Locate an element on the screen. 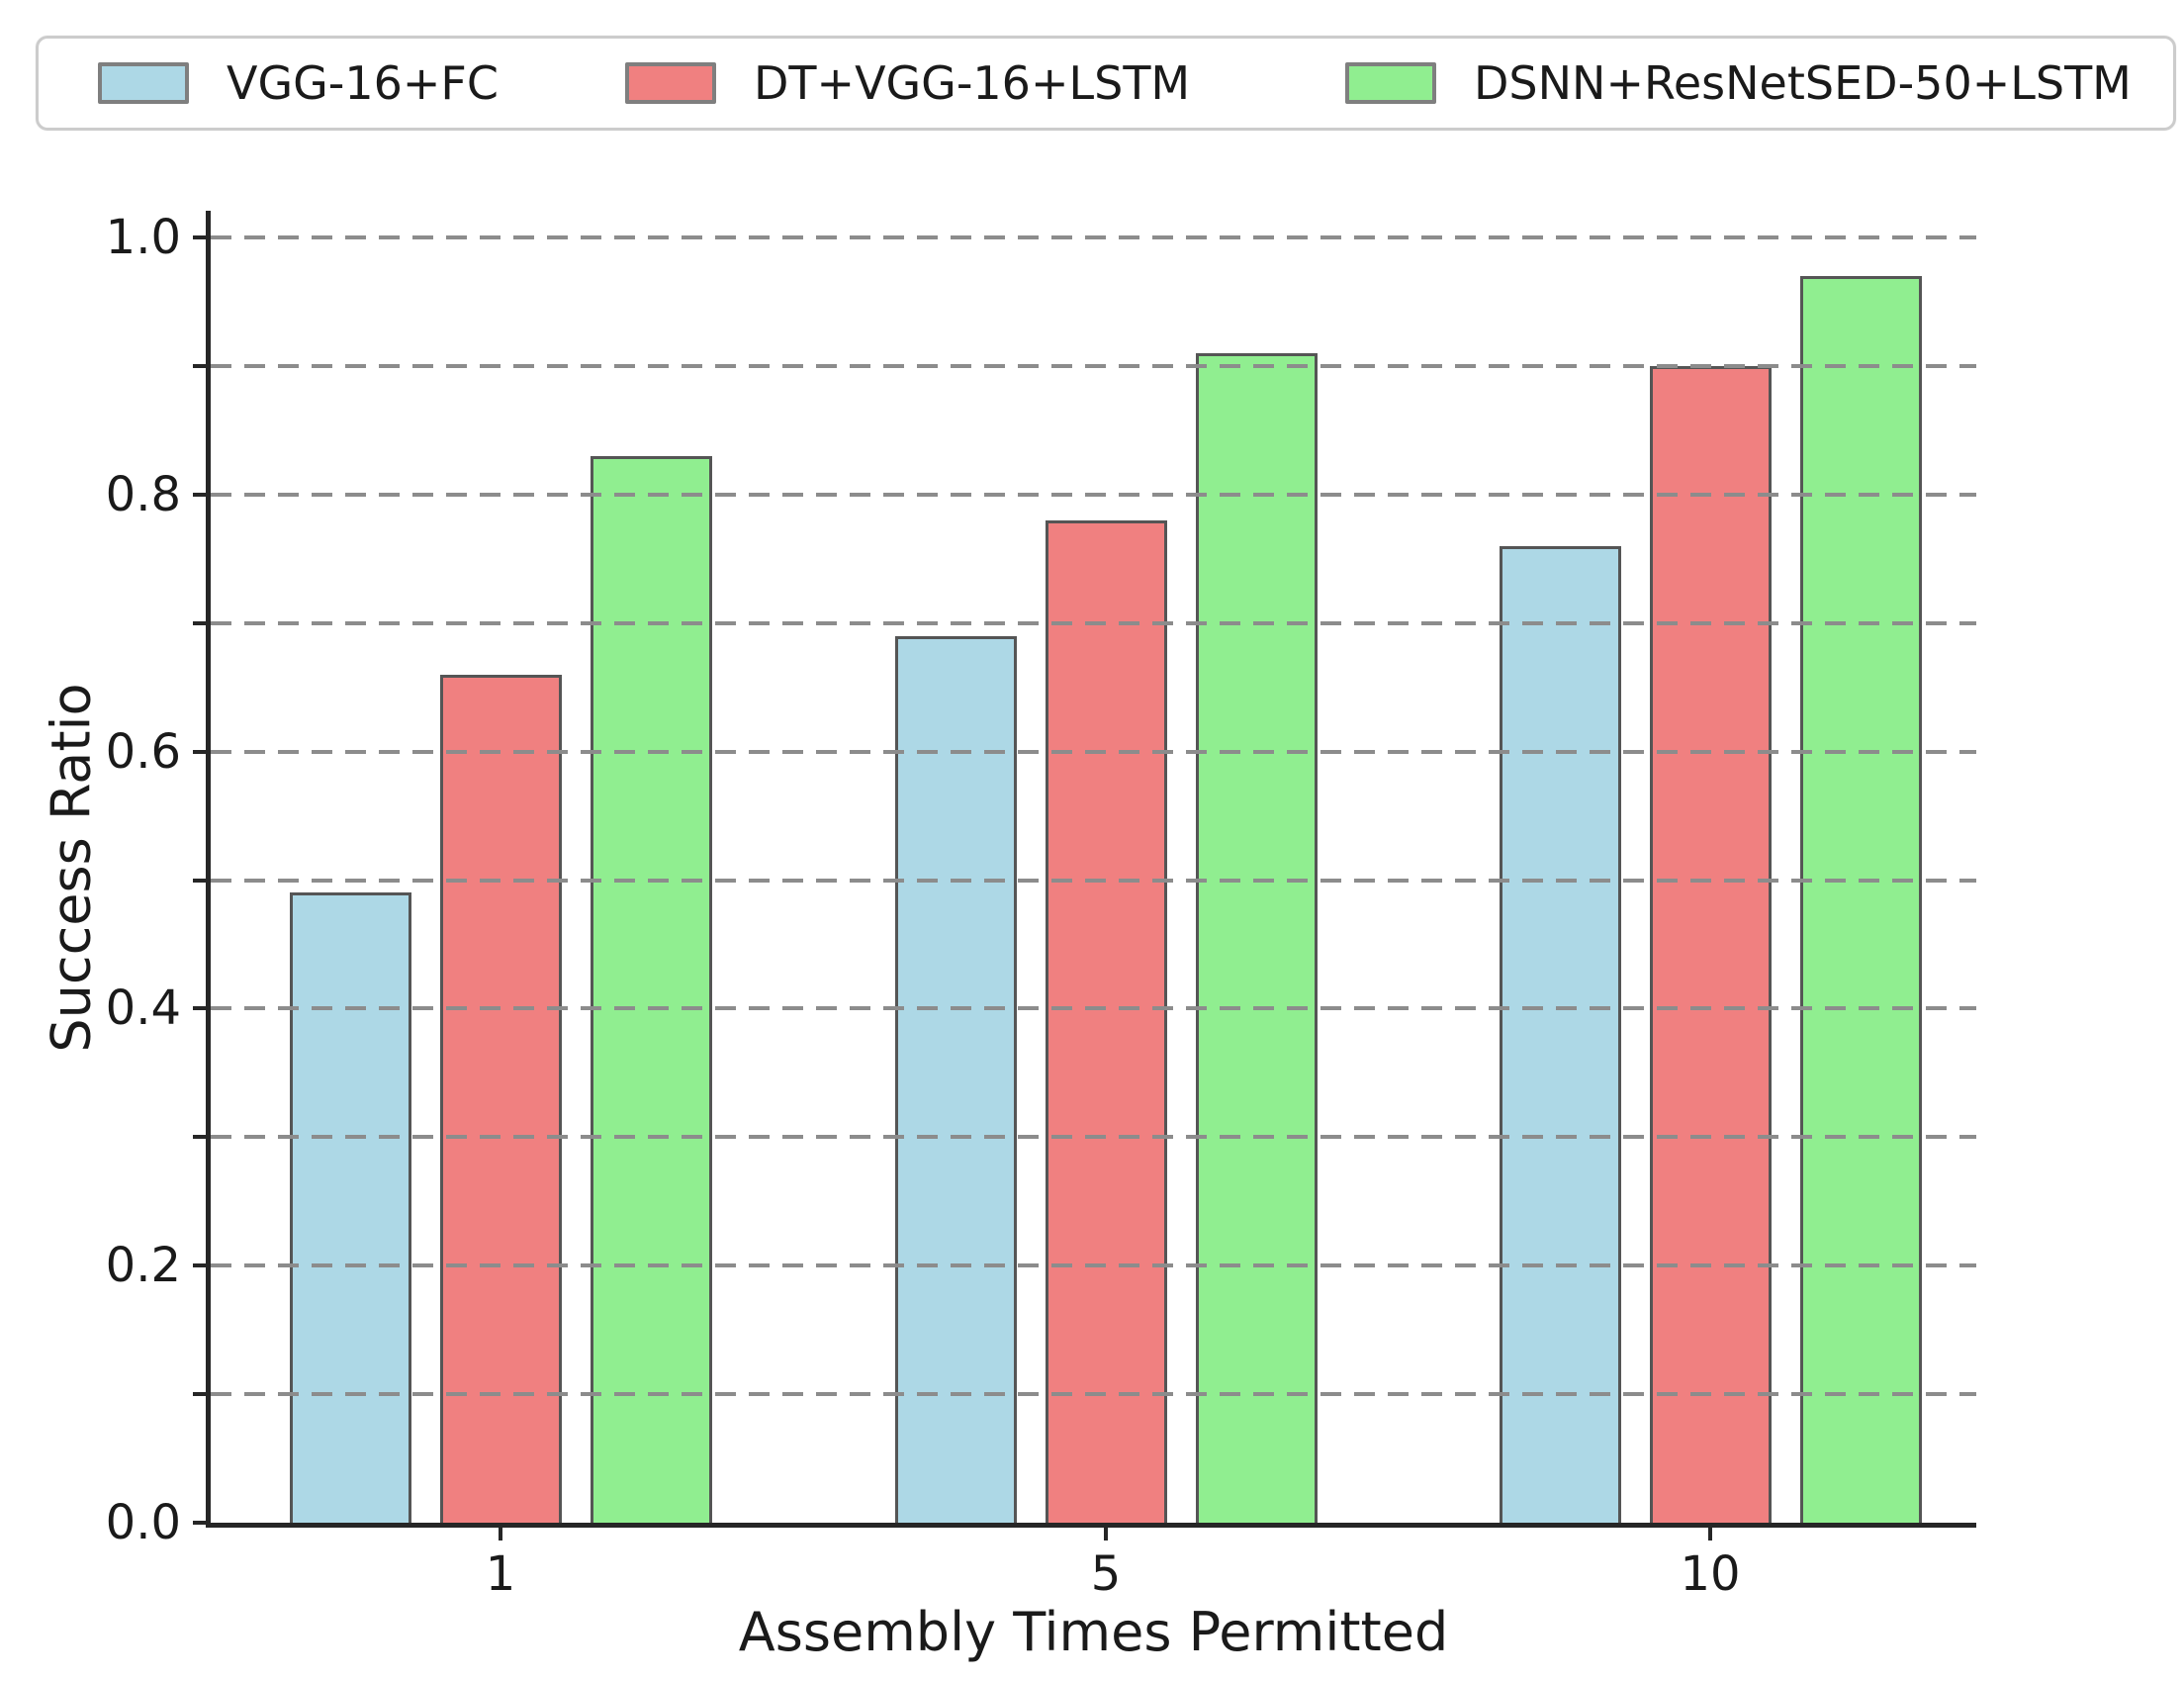 Image resolution: width=2184 pixels, height=1681 pixels. gridline-0.4 is located at coordinates (1093, 1008).